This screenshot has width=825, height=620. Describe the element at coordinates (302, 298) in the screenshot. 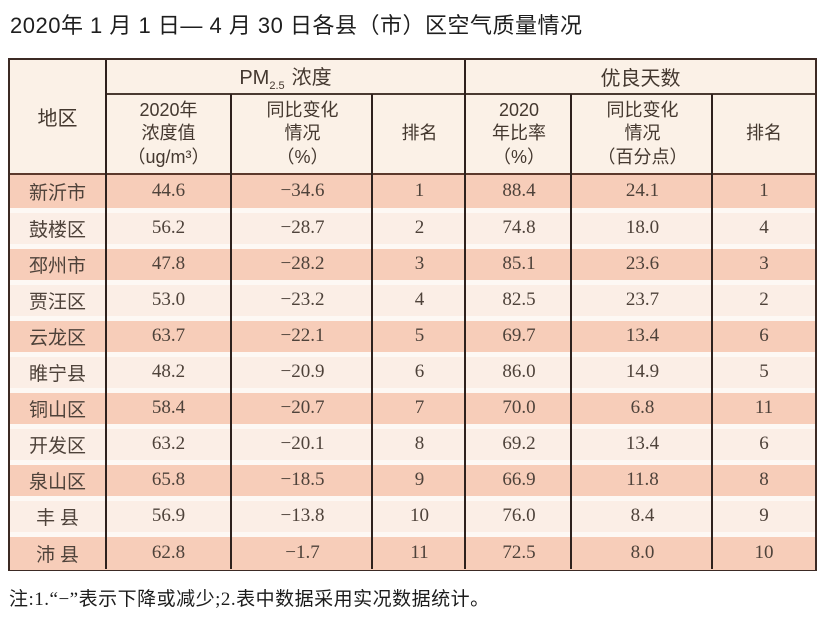

I see `pm-change-cell: −23.2` at that location.